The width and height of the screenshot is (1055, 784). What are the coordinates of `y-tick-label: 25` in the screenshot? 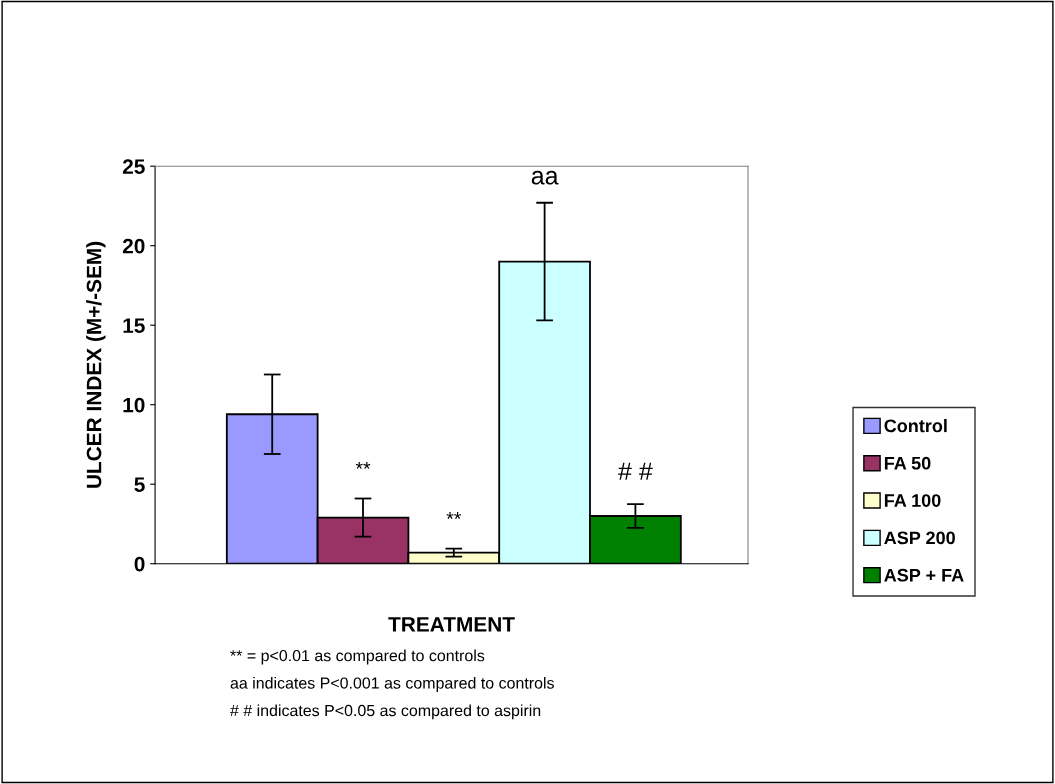 It's located at (133, 166).